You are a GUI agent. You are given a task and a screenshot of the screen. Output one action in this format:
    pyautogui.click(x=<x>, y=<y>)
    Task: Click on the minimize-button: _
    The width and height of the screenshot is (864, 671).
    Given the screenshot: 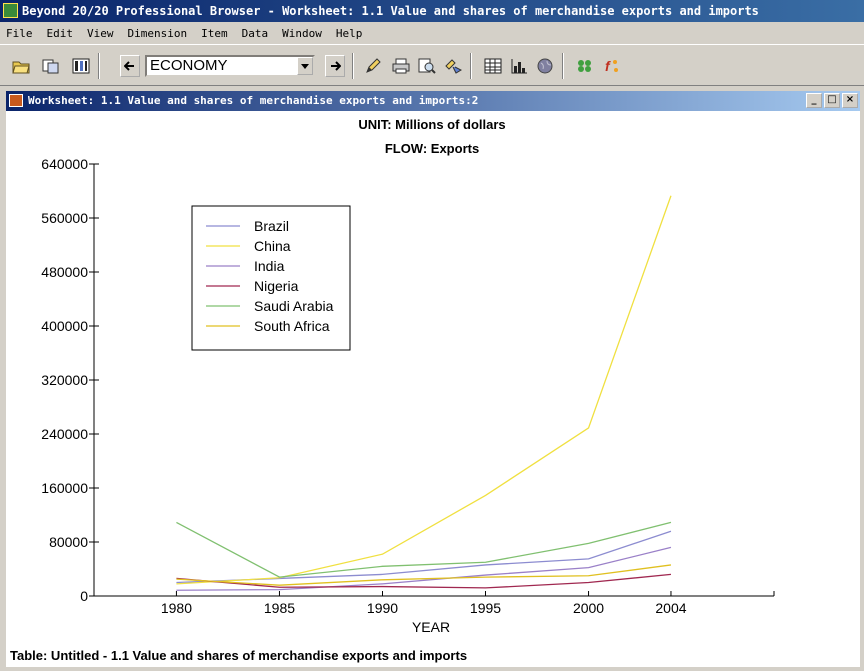 What is the action you would take?
    pyautogui.click(x=814, y=100)
    